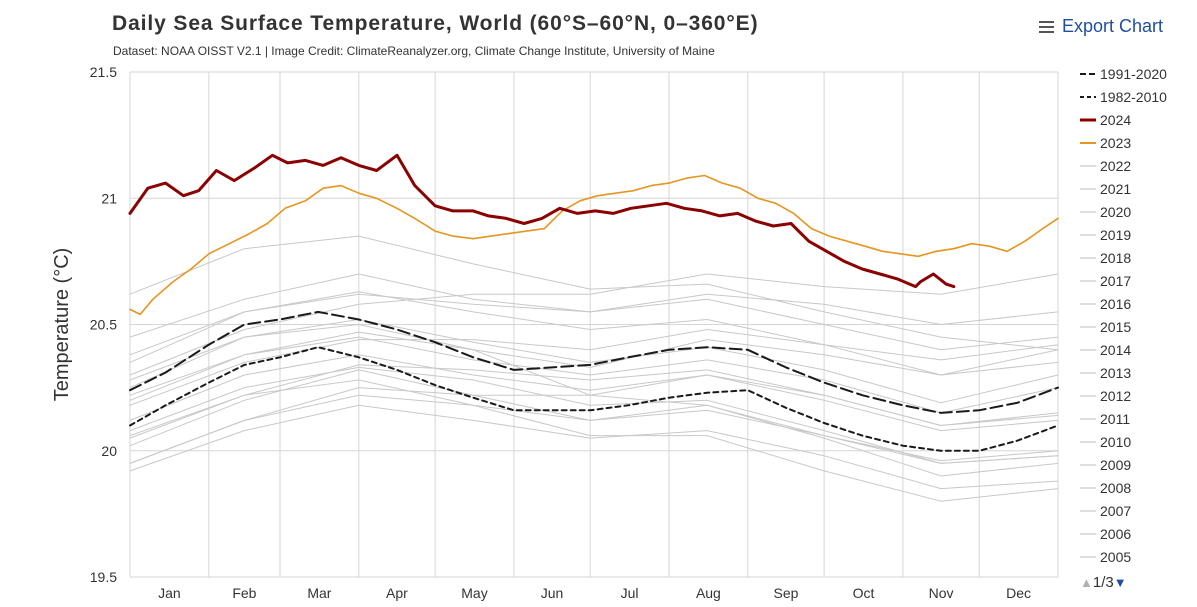 This screenshot has height=607, width=1197. I want to click on series-line-2014, so click(594, 367).